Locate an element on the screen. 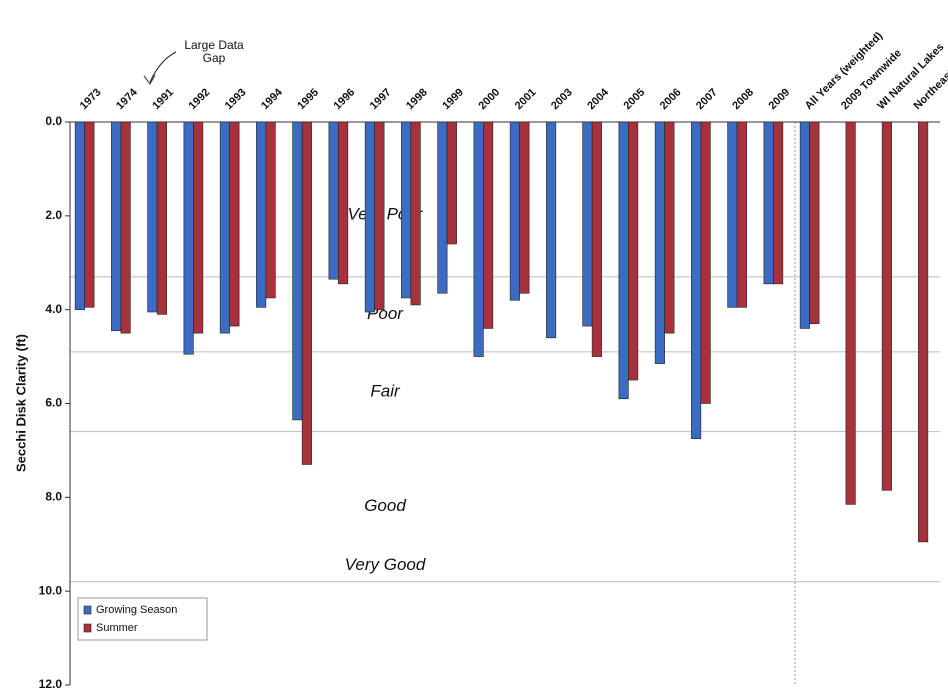 This screenshot has height=698, width=948. x-tick-label: 1993 is located at coordinates (236, 99).